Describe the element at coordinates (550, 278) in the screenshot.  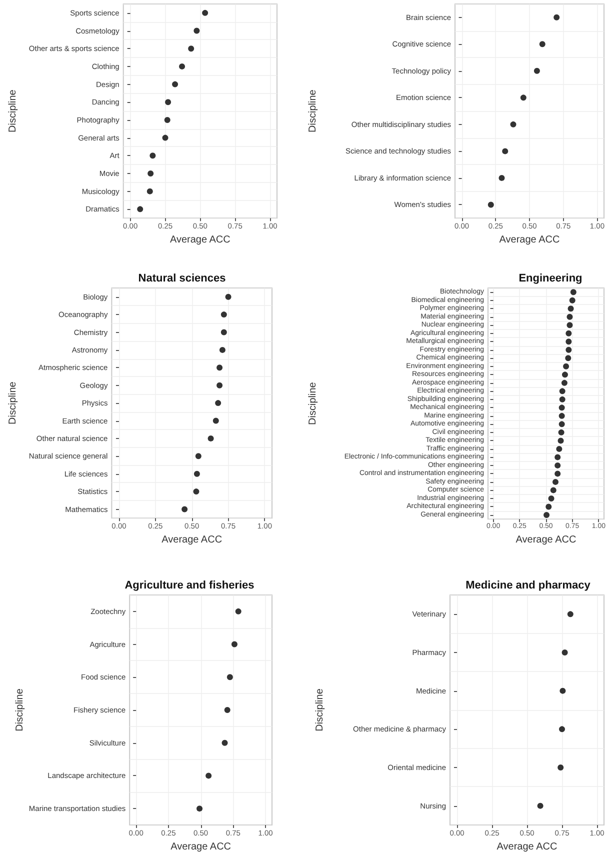
I see `chart-title: Engineering` at that location.